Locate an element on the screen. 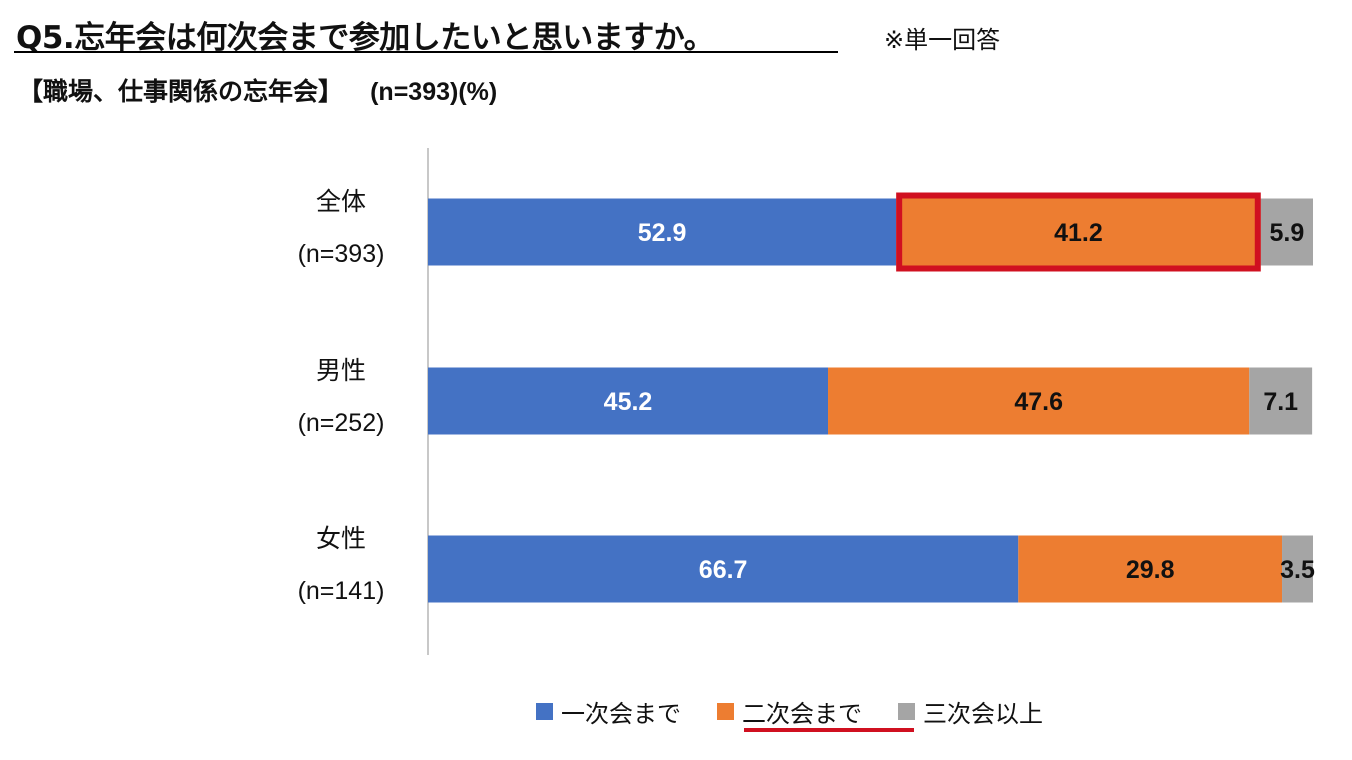  chart-legend: 一次会まで 二次会まで 三次会以上 is located at coordinates (807, 711).